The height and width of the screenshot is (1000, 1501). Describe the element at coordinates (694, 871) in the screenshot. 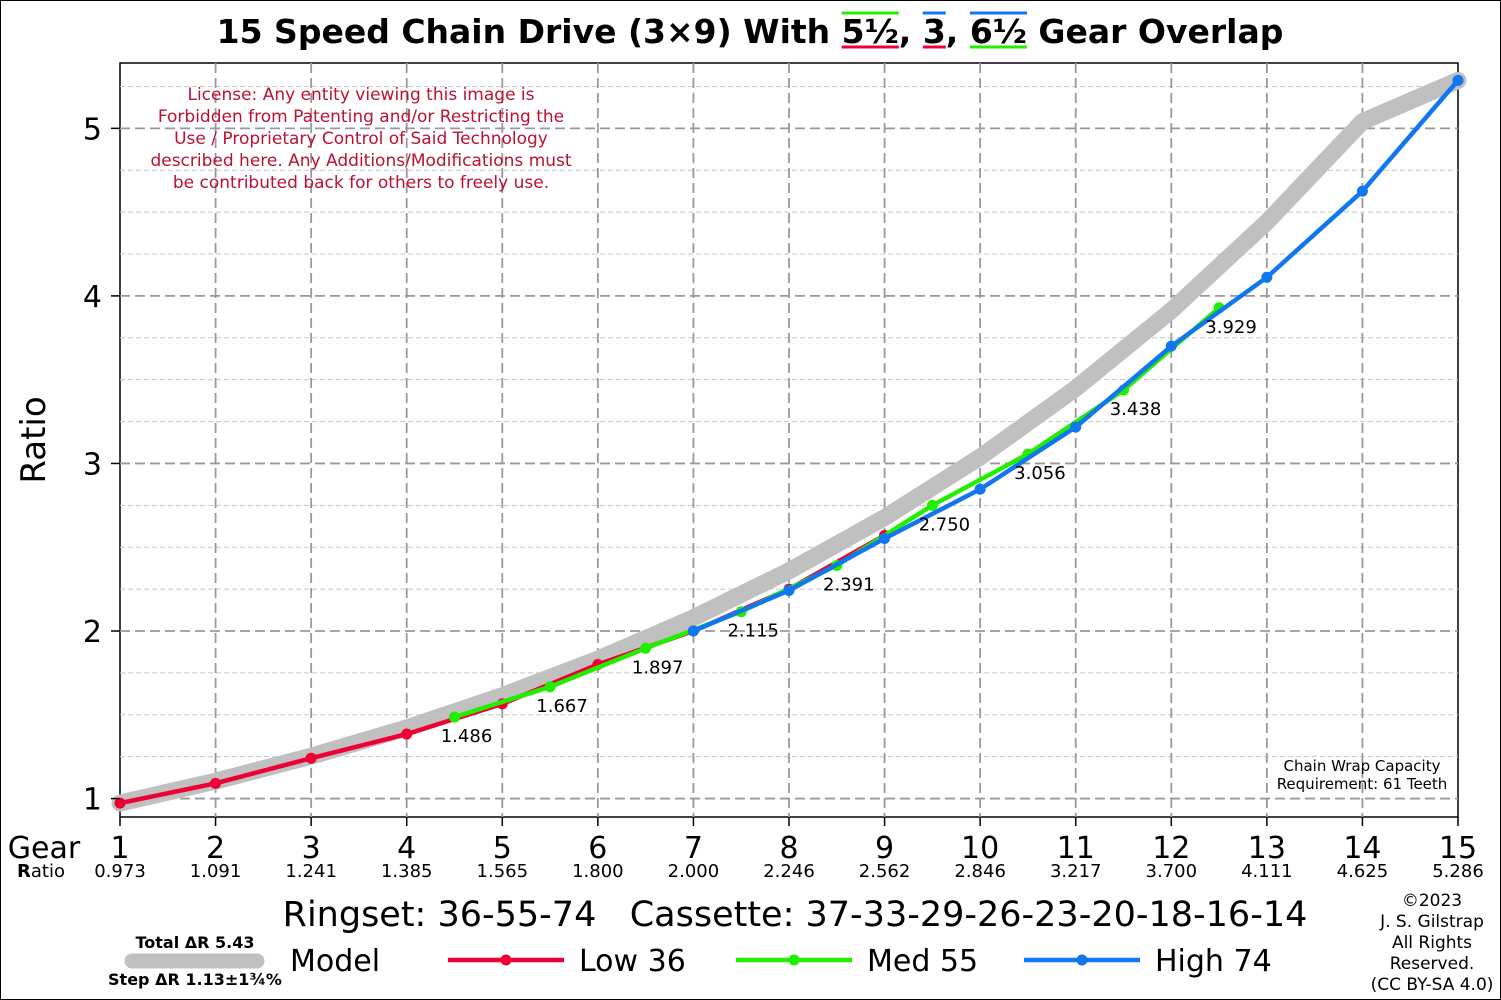

I see `gear-ratio-label: 2.000` at that location.